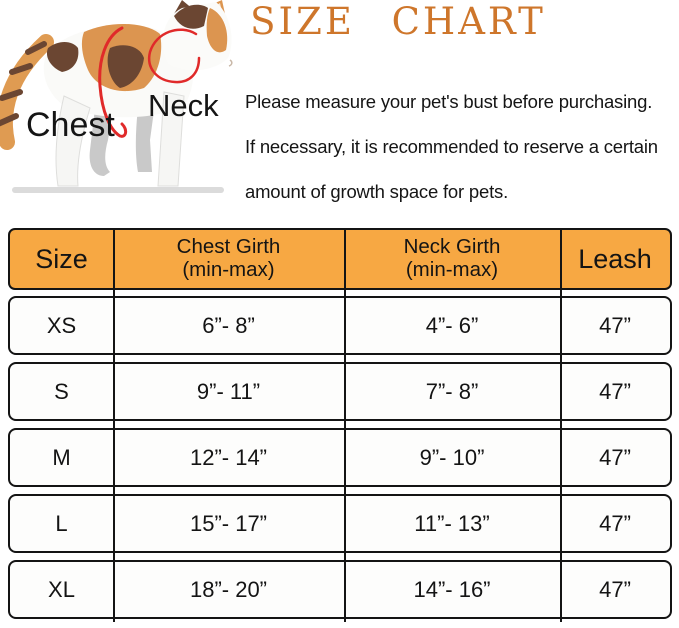 This screenshot has height=628, width=679. I want to click on table-row: XS 6”- 8” 4”- 6” 47”, so click(340, 325).